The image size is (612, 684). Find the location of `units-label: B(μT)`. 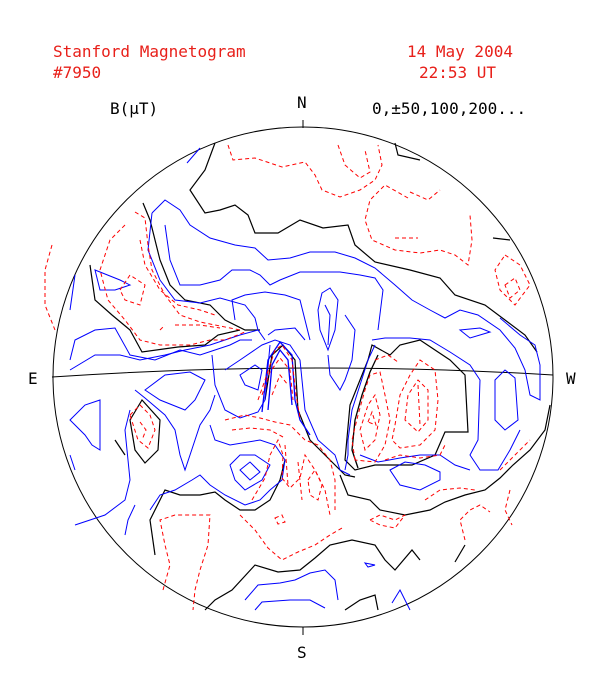

units-label: B(μT) is located at coordinates (134, 108).